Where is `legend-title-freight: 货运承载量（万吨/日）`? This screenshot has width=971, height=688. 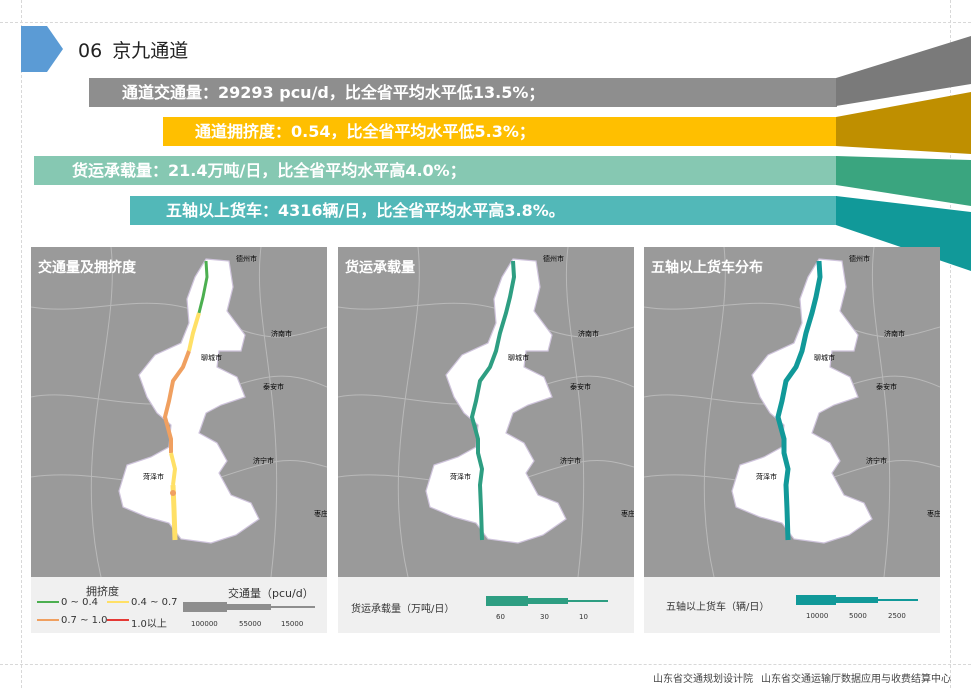
legend-title-freight: 货运承载量（万吨/日） is located at coordinates (403, 609).